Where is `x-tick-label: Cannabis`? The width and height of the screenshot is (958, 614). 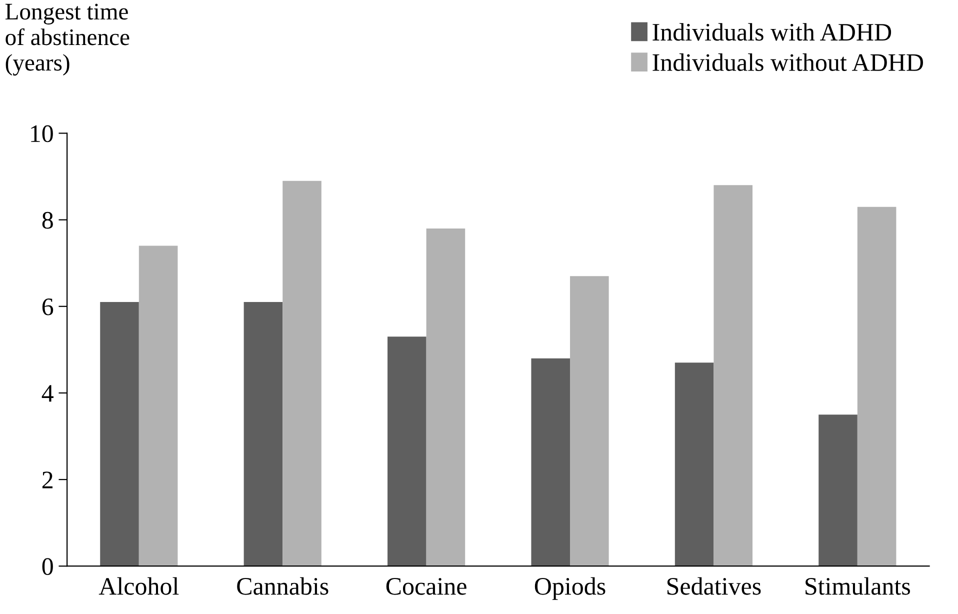 x-tick-label: Cannabis is located at coordinates (282, 586).